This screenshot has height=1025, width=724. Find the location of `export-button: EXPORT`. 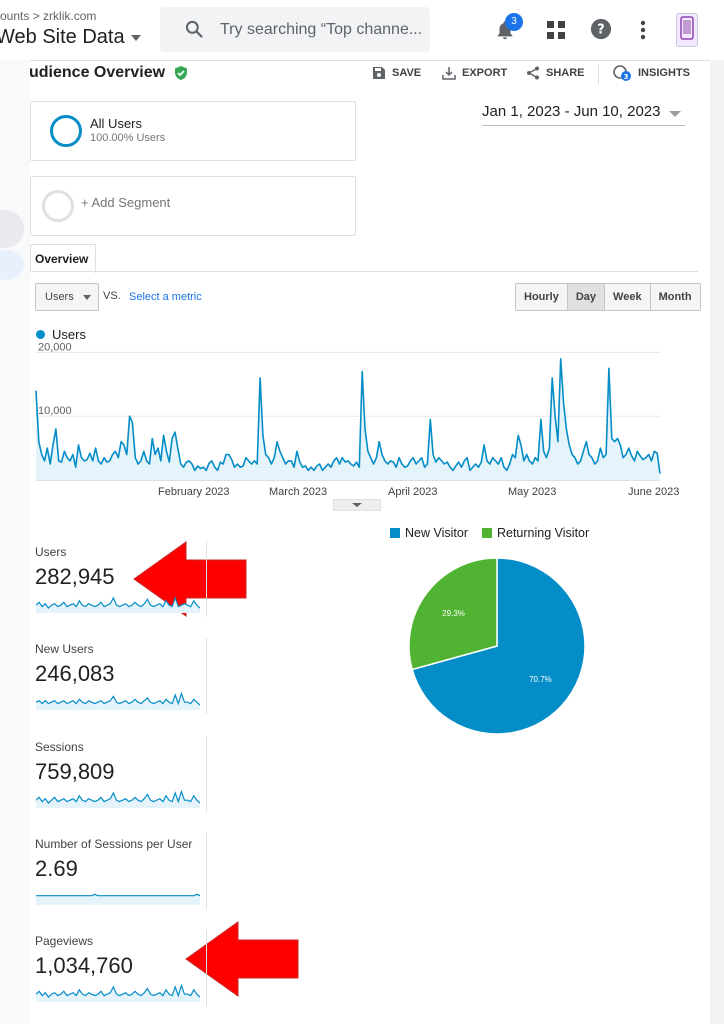

export-button: EXPORT is located at coordinates (474, 73).